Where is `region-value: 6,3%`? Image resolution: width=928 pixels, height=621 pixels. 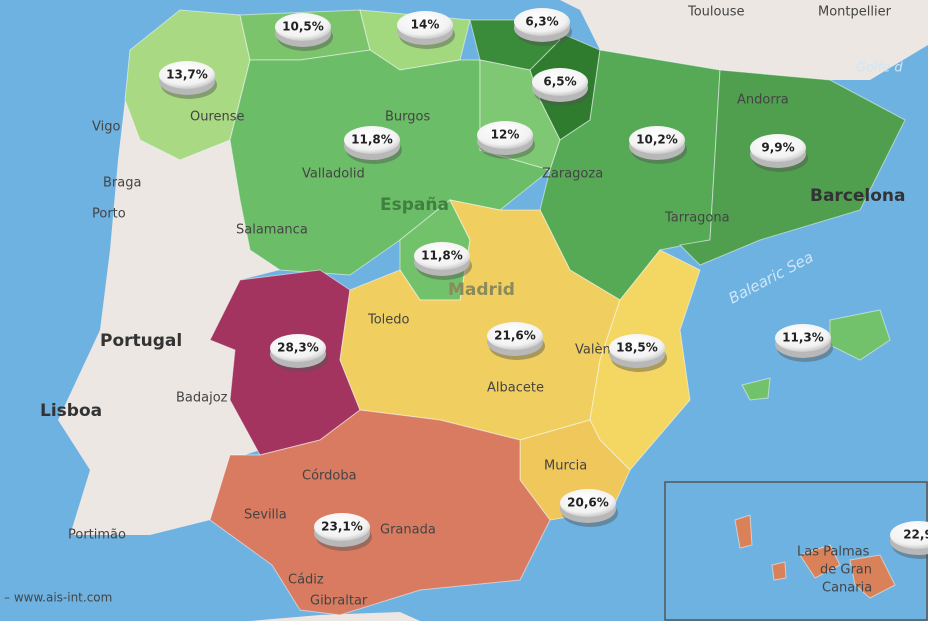
region-value: 6,3% is located at coordinates (541, 22).